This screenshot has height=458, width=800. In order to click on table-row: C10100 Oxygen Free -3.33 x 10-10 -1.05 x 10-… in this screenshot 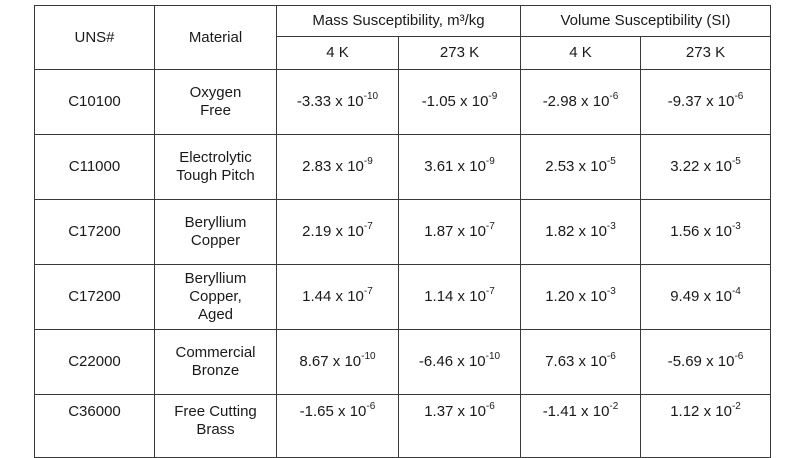, I will do `click(403, 102)`.